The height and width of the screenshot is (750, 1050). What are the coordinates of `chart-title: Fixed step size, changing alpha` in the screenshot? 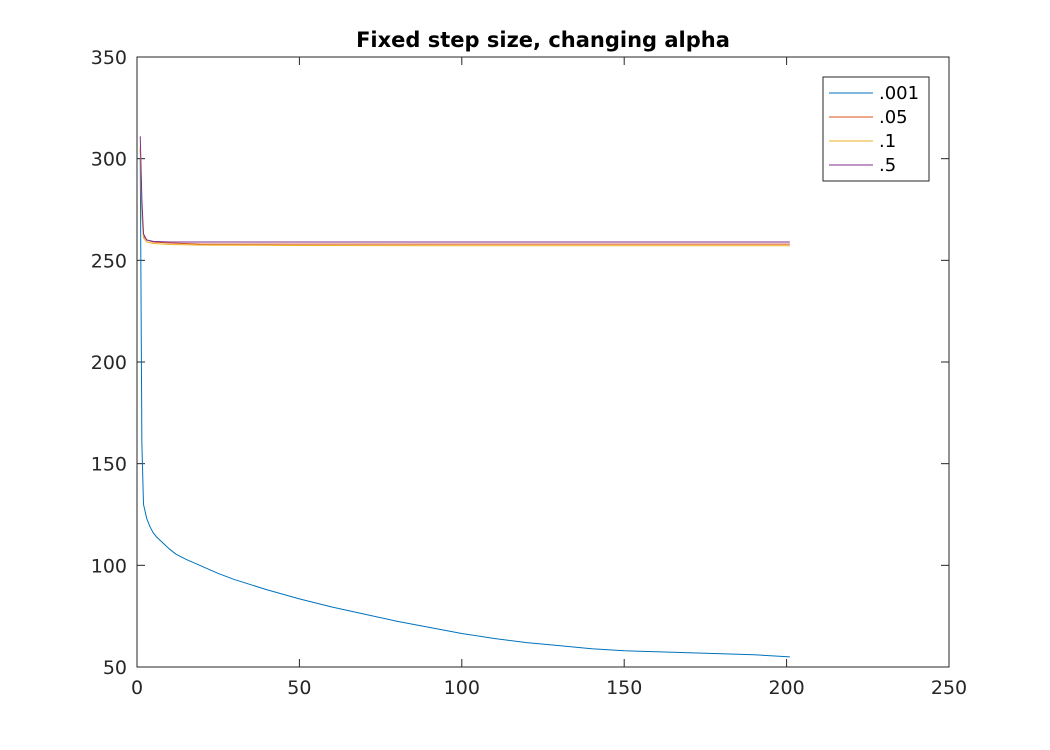 It's located at (543, 40).